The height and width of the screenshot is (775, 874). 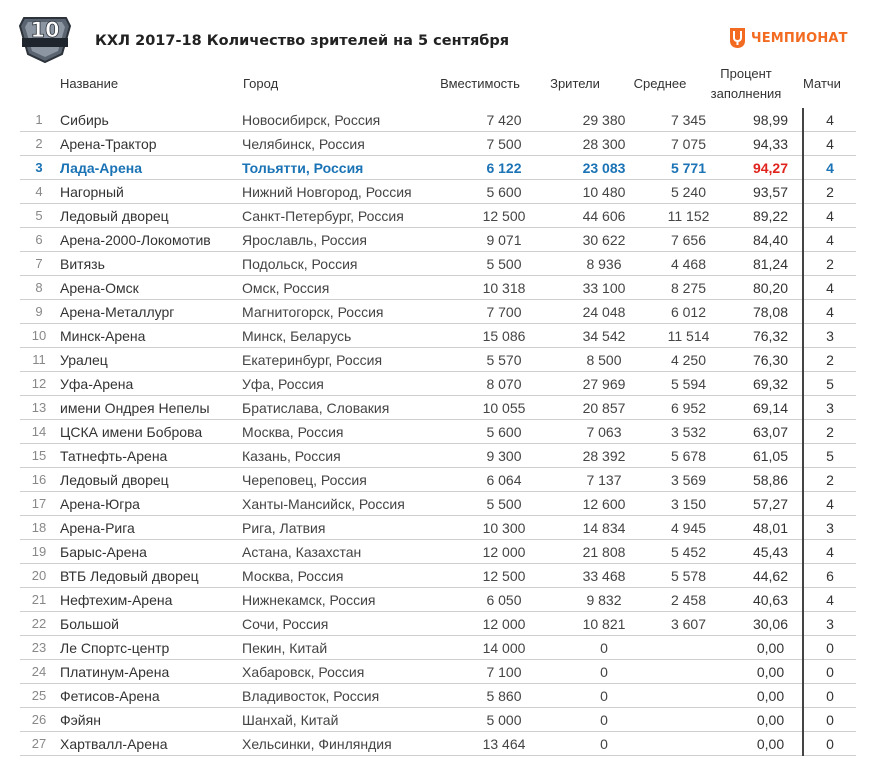 I want to click on cell-name: Арена-2000-Локомотив, so click(x=150, y=239).